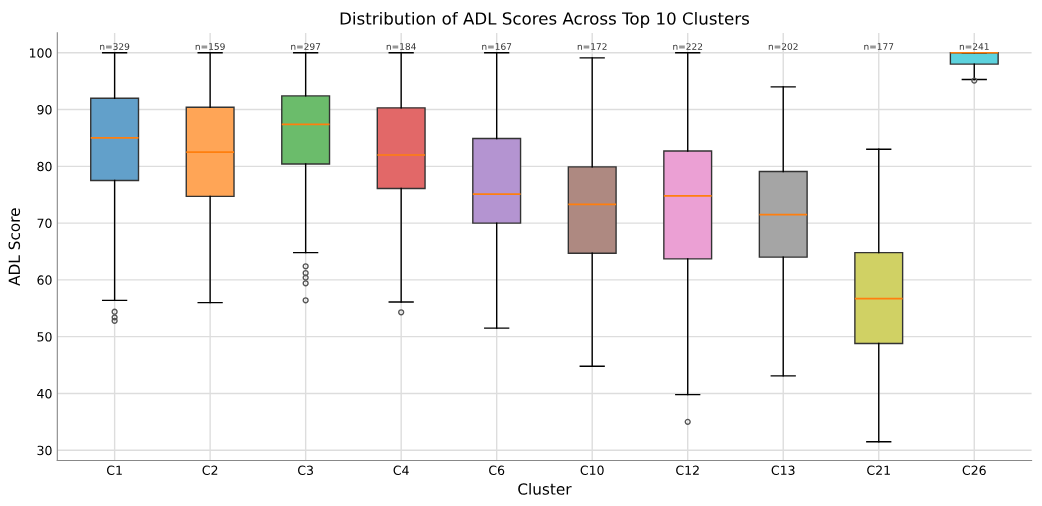  Describe the element at coordinates (306, 46) in the screenshot. I see `annotation: n=297` at that location.